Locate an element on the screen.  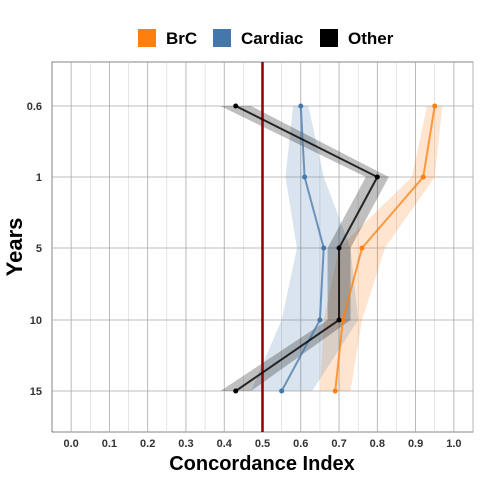
legend-label-brc: BrC is located at coordinates (181, 38).